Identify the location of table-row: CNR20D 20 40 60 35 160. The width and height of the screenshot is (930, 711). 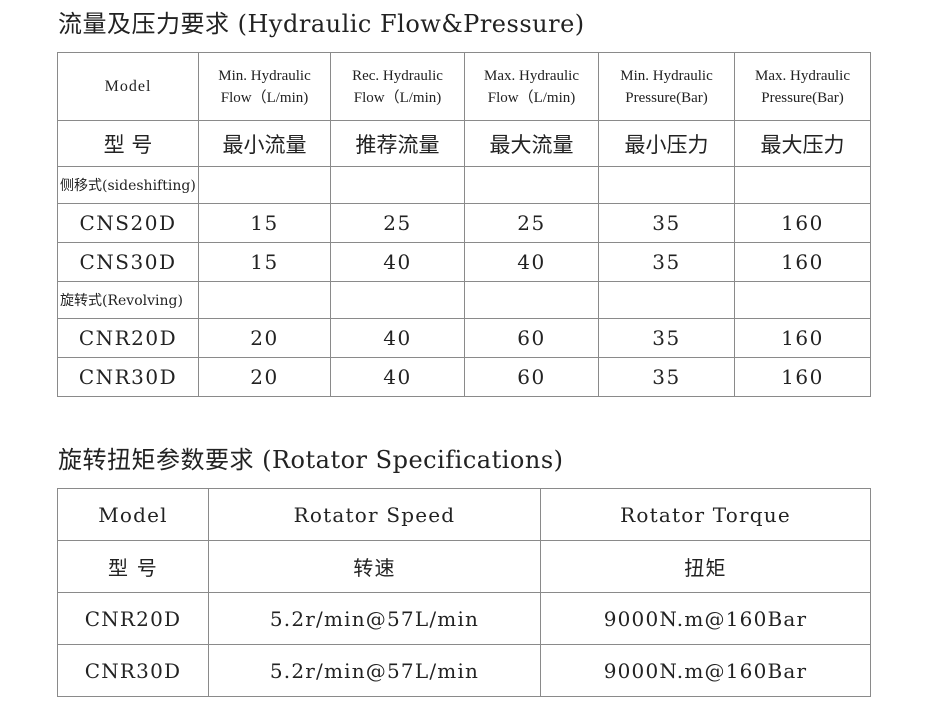
(464, 338).